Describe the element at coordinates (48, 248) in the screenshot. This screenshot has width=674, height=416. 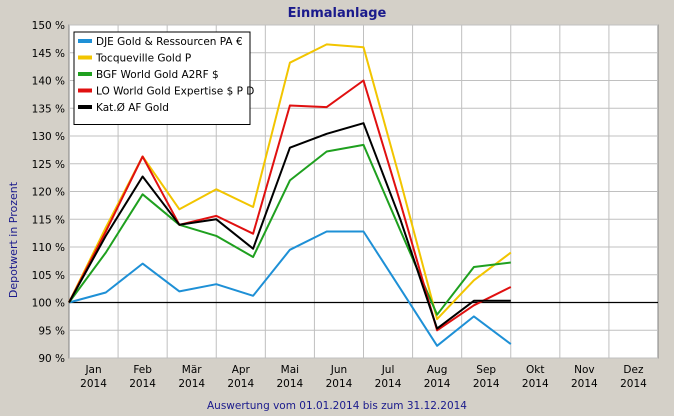
I see `y-tick-label: 110 %` at that location.